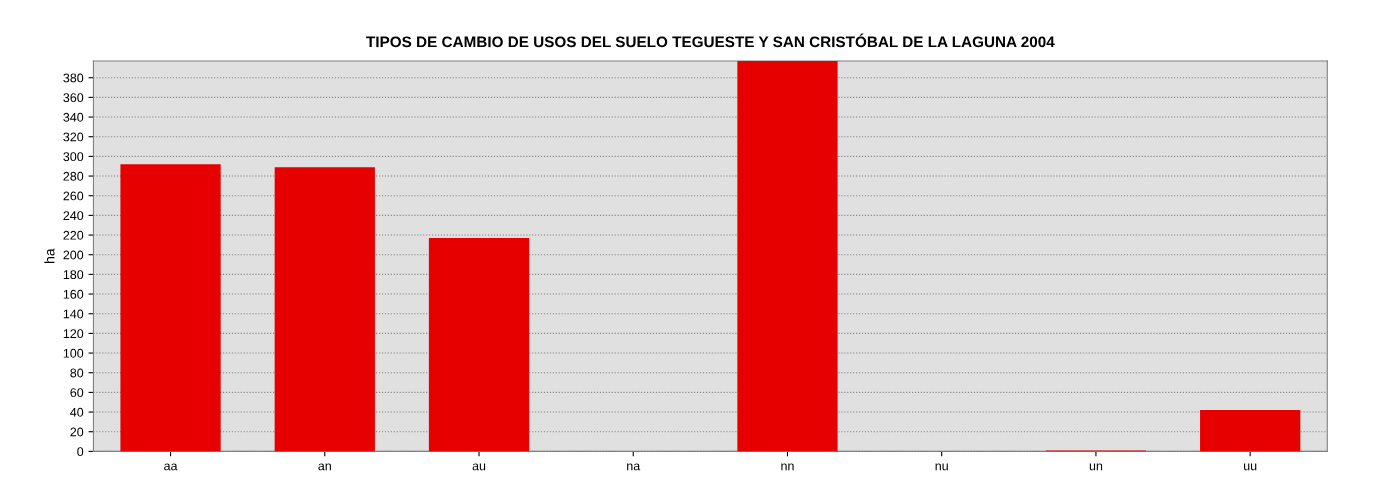 The width and height of the screenshot is (1374, 488). What do you see at coordinates (73, 314) in the screenshot?
I see `y-tick-label: 140` at bounding box center [73, 314].